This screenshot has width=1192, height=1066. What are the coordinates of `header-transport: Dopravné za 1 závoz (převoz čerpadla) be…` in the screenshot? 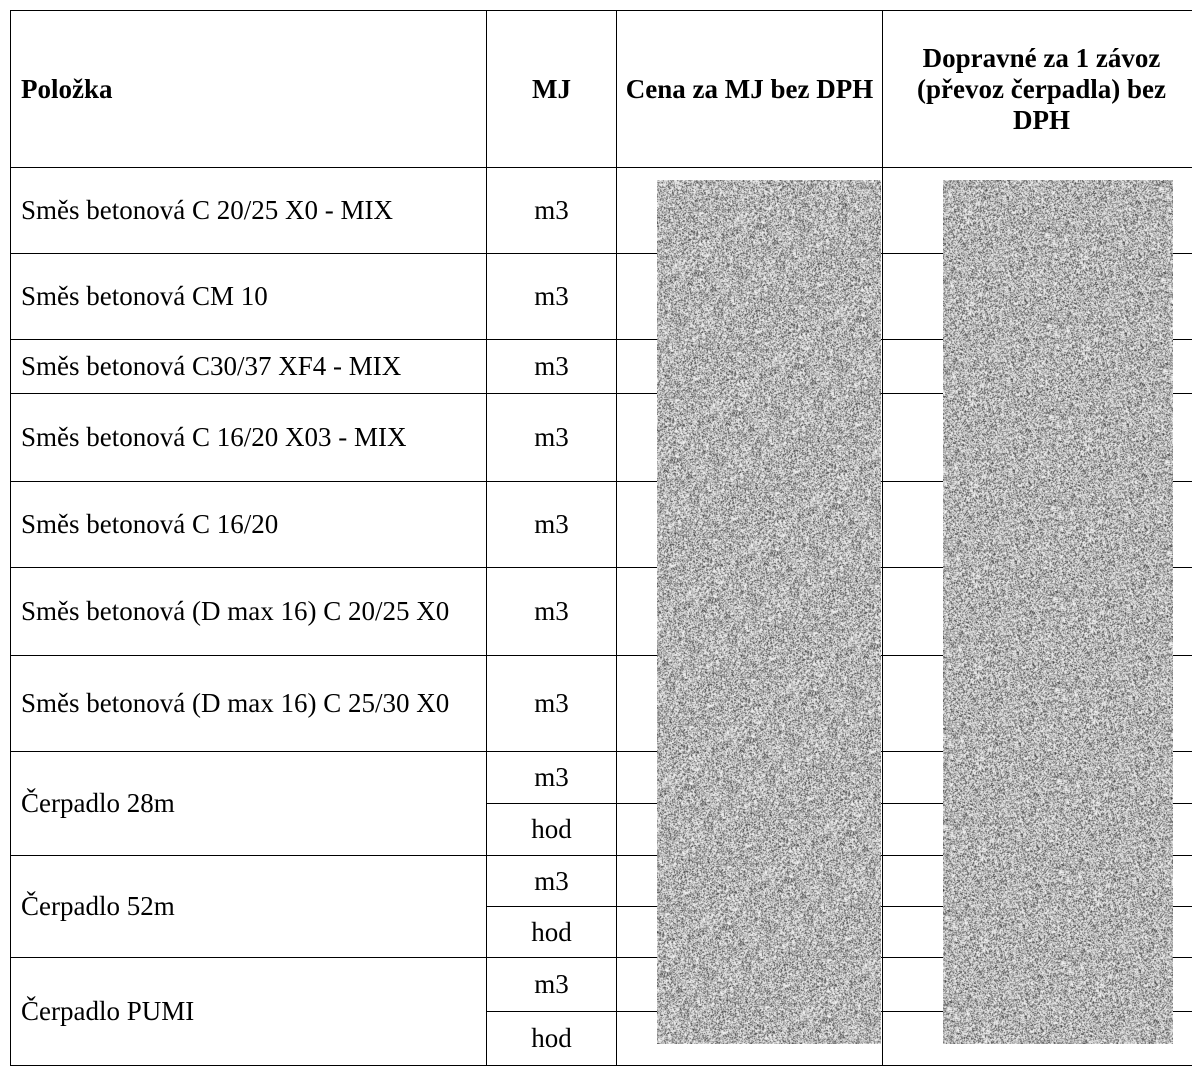 It's located at (1037, 89).